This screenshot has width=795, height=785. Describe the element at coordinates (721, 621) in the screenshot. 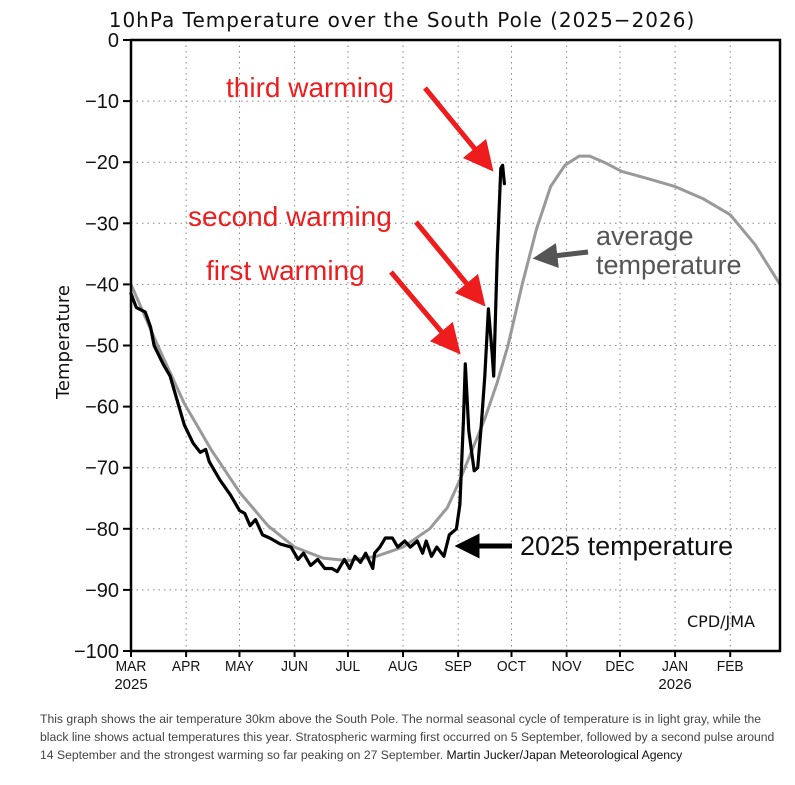

I see `source-label: CPD/JMA` at that location.